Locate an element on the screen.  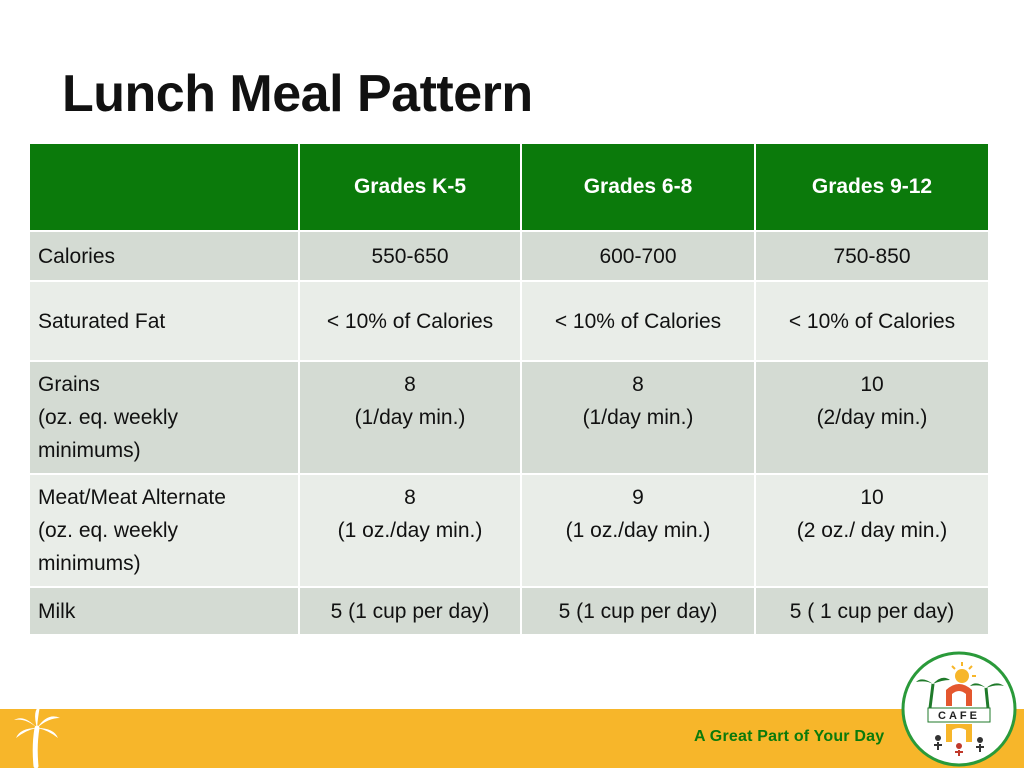
table-row-calories: Calories 550-650 600-700 750-850 is located at coordinates (509, 256).